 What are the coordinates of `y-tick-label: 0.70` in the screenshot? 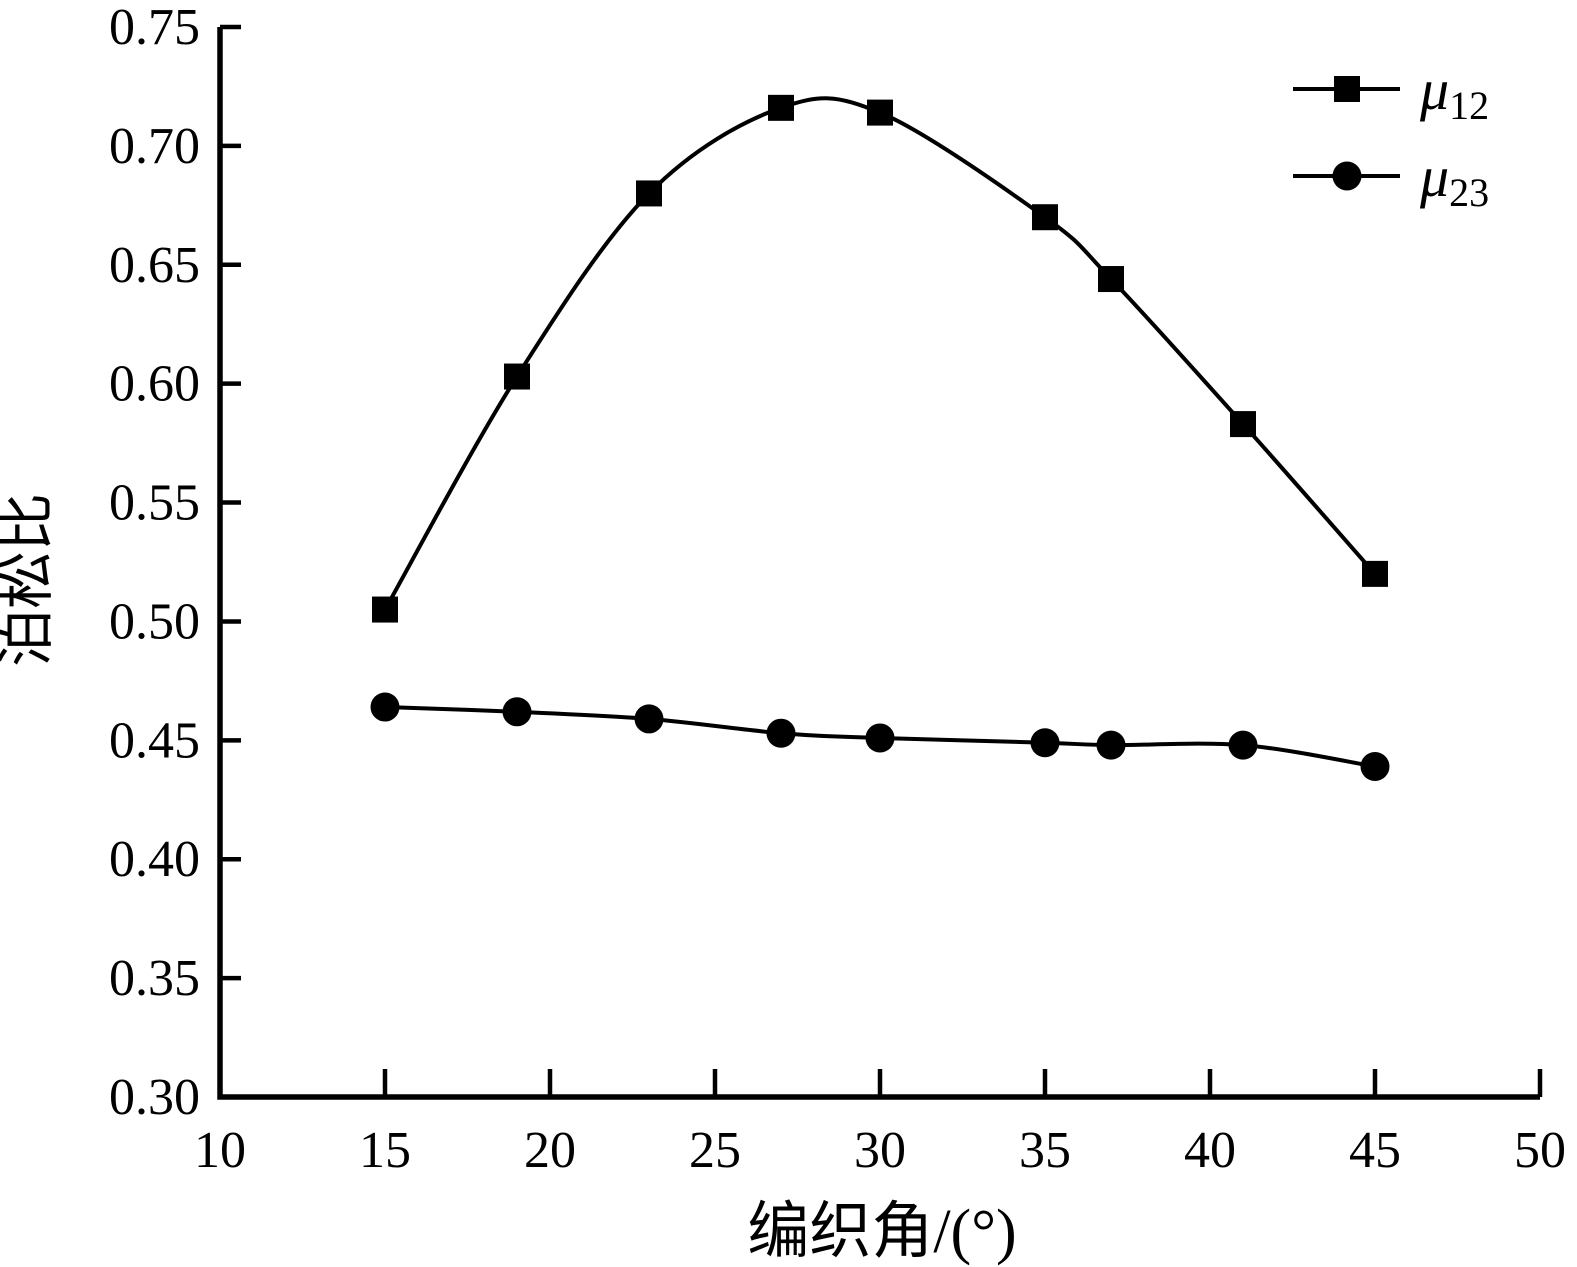 It's located at (154, 146).